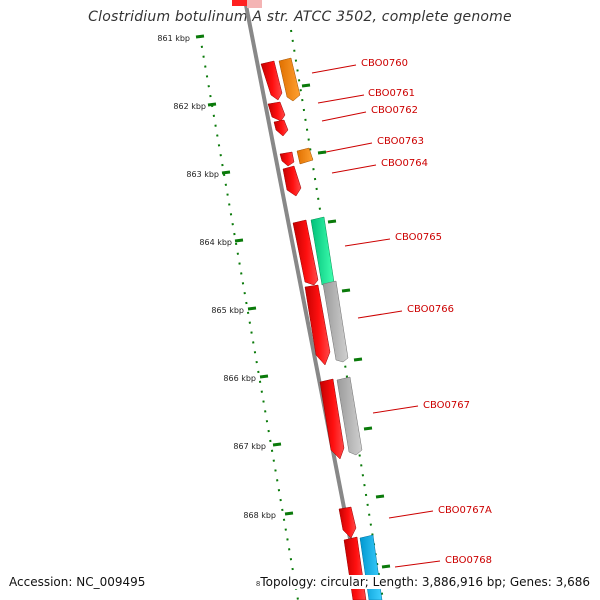 This screenshot has width=600, height=600. I want to click on cds-cbo0763, so click(287, 159).